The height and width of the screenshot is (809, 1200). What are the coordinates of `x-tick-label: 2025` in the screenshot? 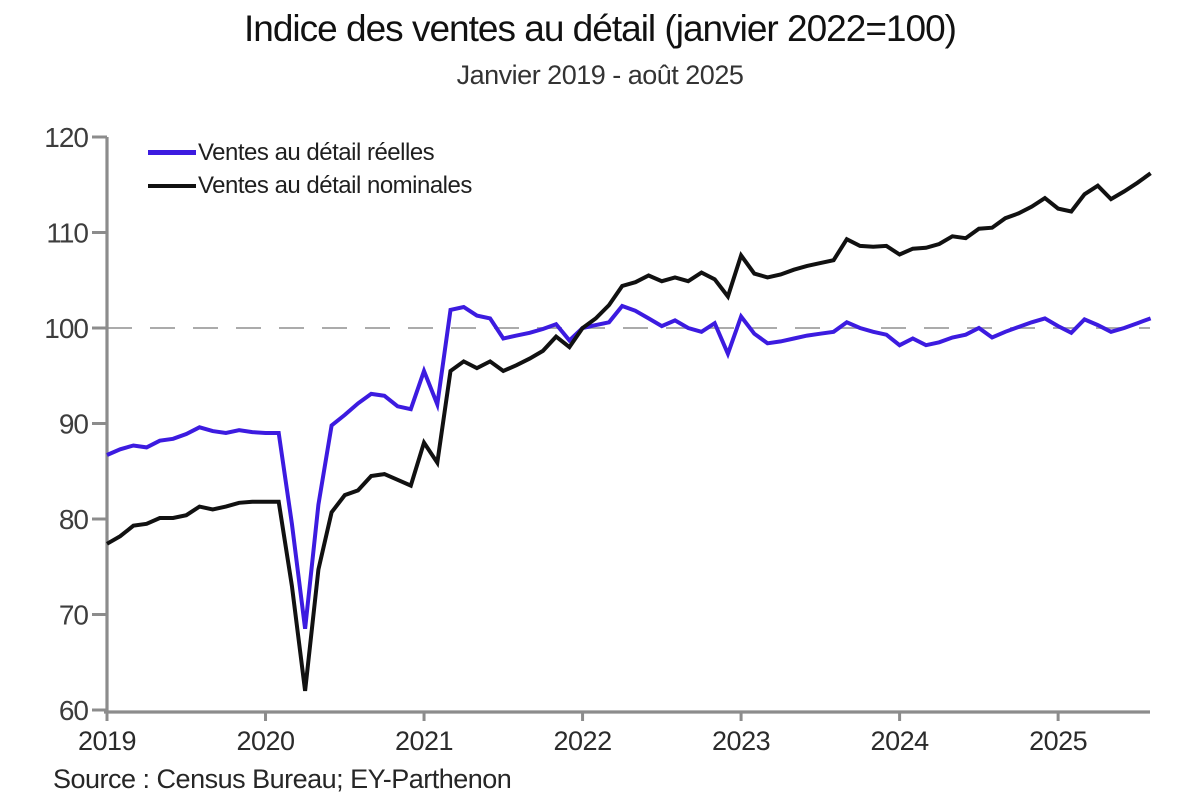 It's located at (1058, 741).